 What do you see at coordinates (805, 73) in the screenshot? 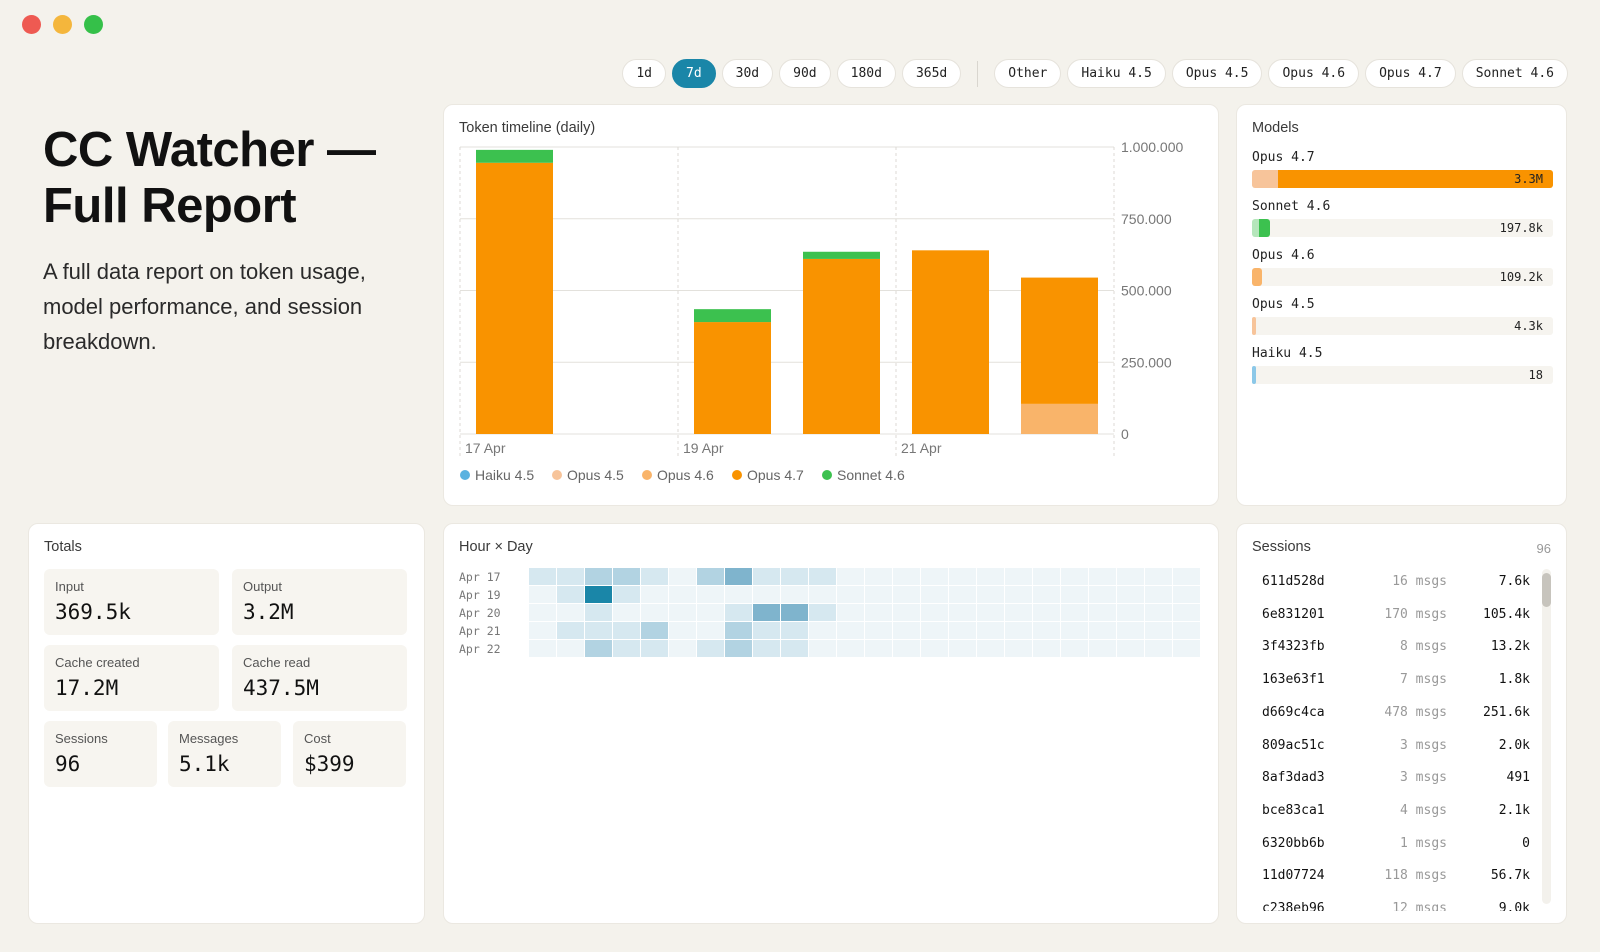
I see `range-pill-90d: 90d` at bounding box center [805, 73].